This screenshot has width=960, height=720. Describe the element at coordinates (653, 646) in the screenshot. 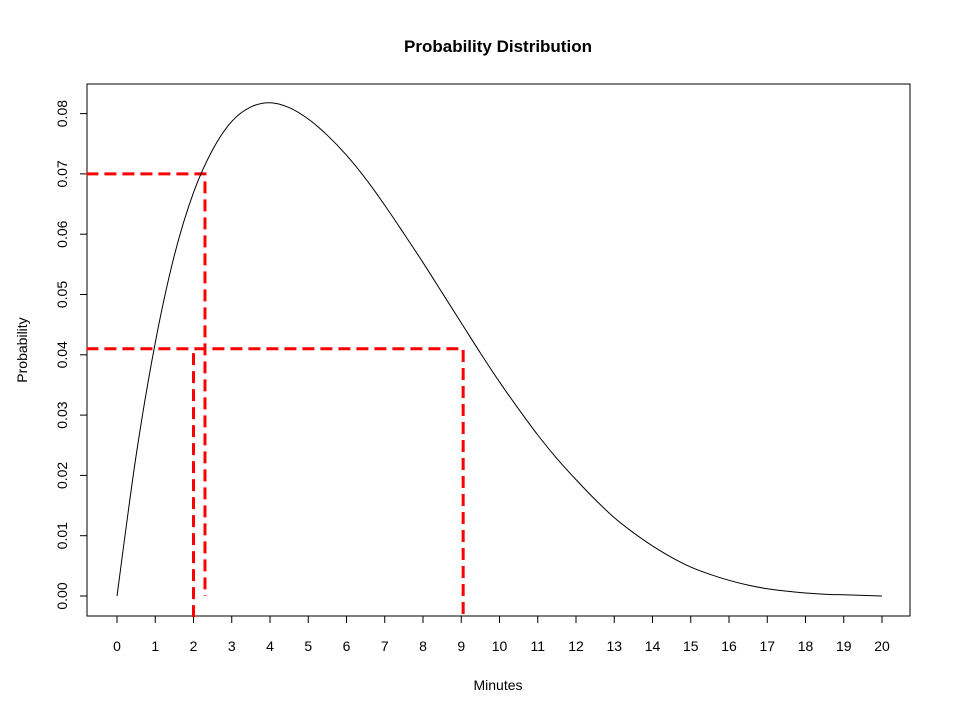

I see `x-tick-label: 14` at that location.